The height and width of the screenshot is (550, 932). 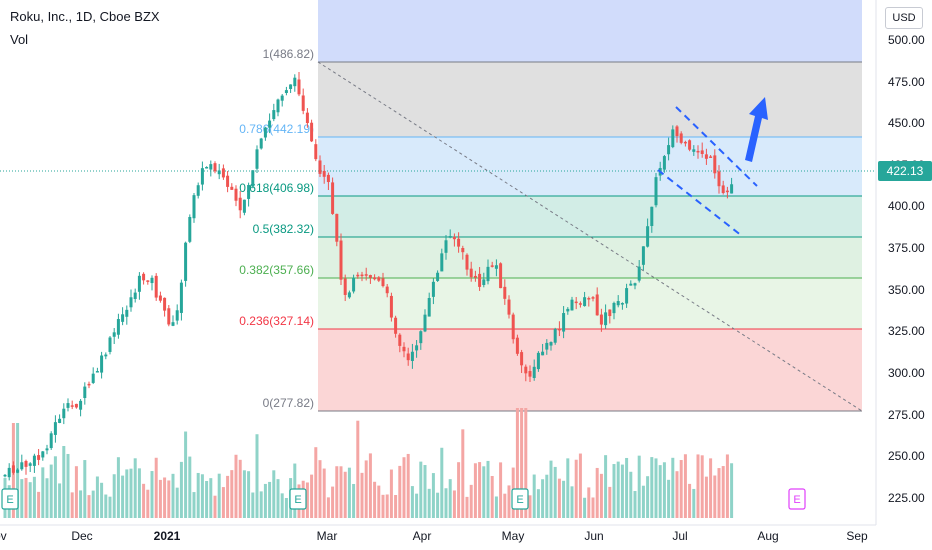 What do you see at coordinates (756, 129) in the screenshot?
I see `breakout-arrow-icon` at bounding box center [756, 129].